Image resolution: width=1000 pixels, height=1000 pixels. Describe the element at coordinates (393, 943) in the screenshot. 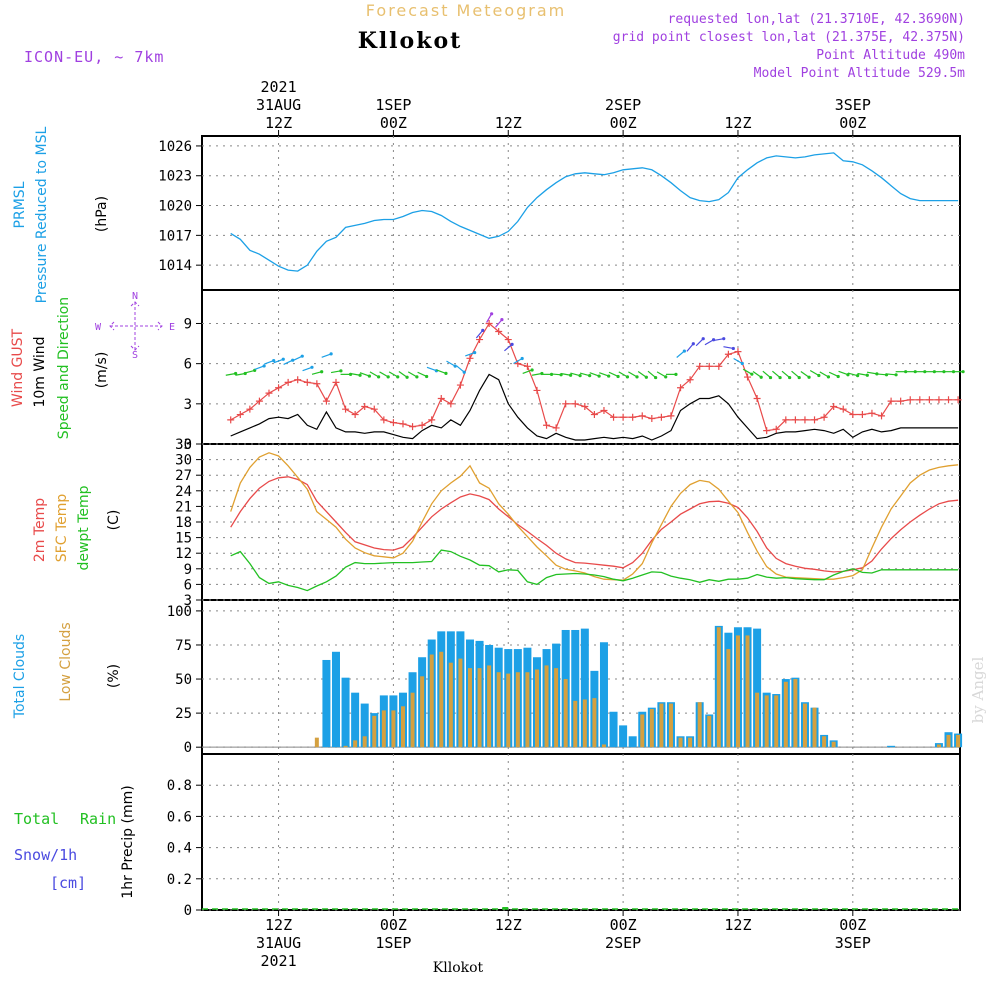

I see `time-label-bottom: 1SEP` at that location.